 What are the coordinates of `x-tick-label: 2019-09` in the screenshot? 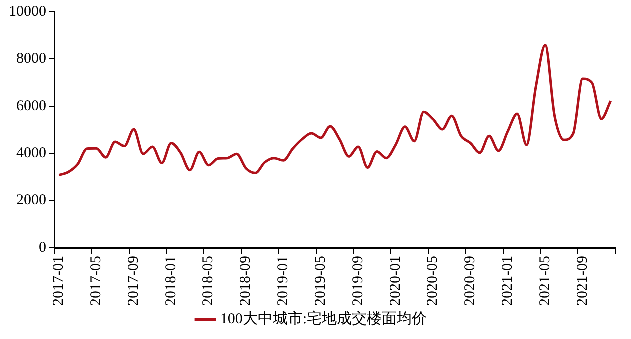 It's located at (358, 281).